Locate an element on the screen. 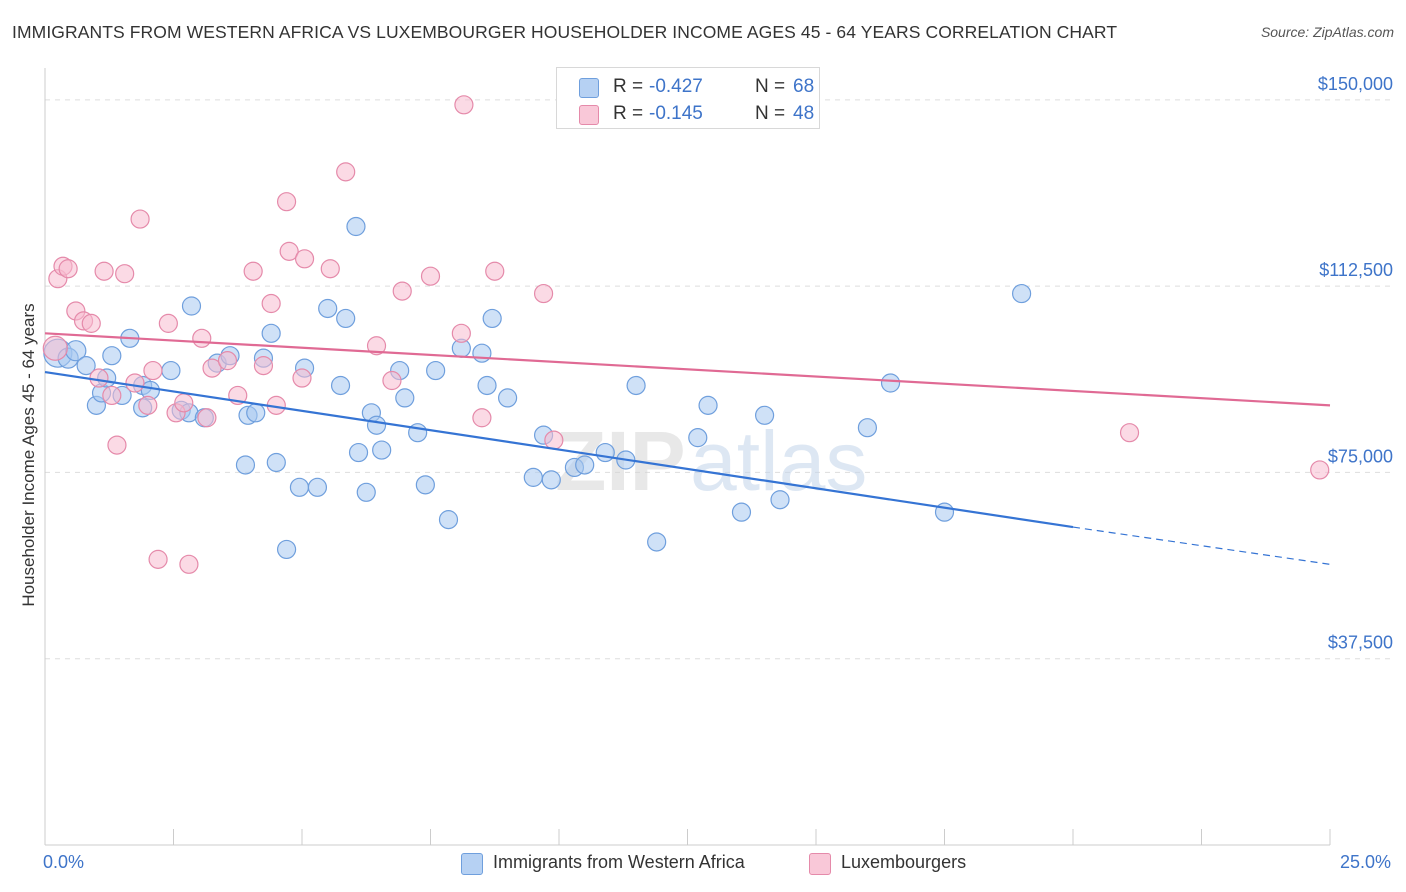  y-axis-label: Householder Income Ages 45 - 64 years is located at coordinates (28, 454).